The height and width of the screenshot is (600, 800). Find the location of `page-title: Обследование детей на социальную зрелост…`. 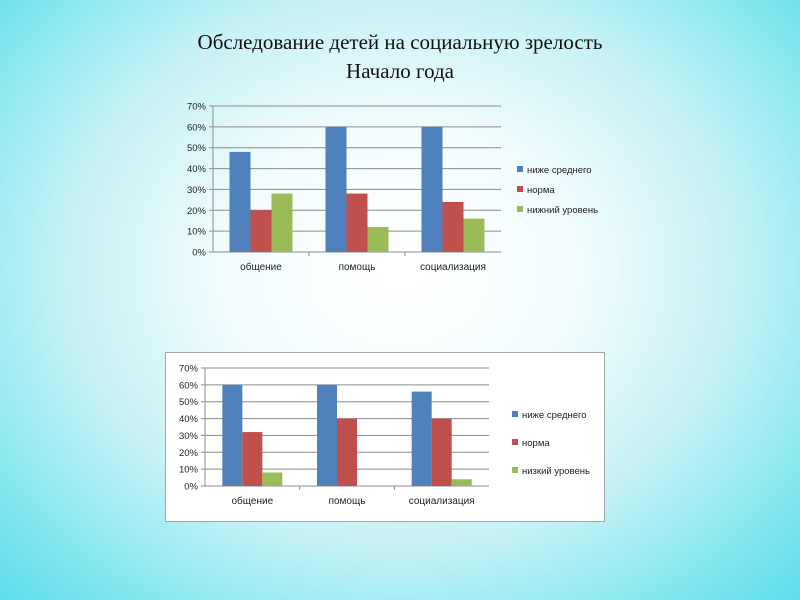

page-title: Обследование детей на социальную зрелост… is located at coordinates (400, 57).